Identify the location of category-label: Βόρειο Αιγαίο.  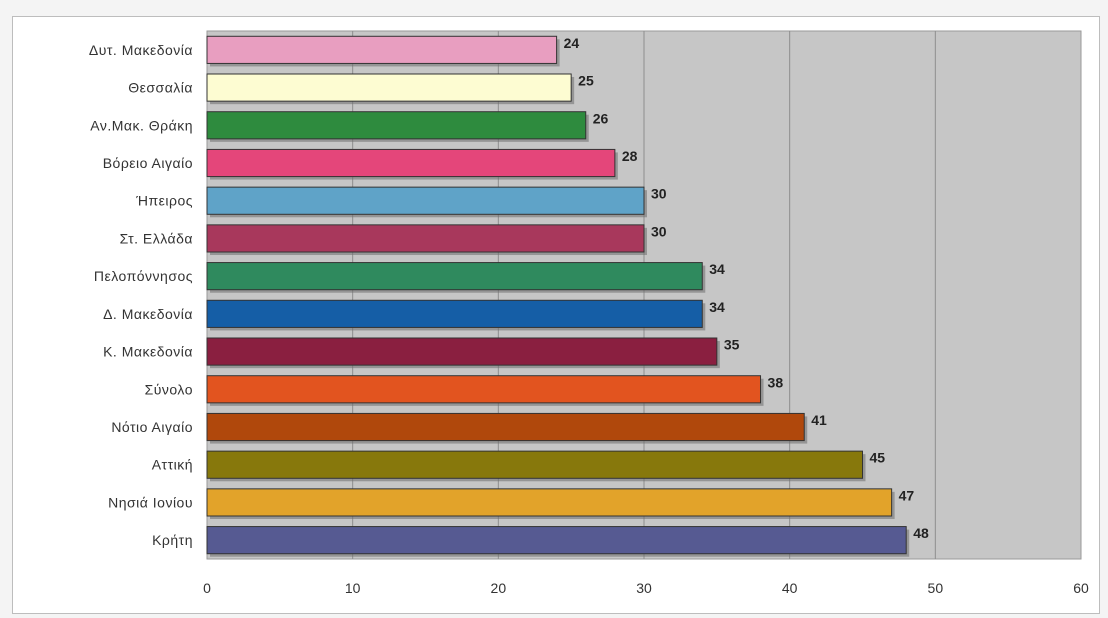
(148, 163).